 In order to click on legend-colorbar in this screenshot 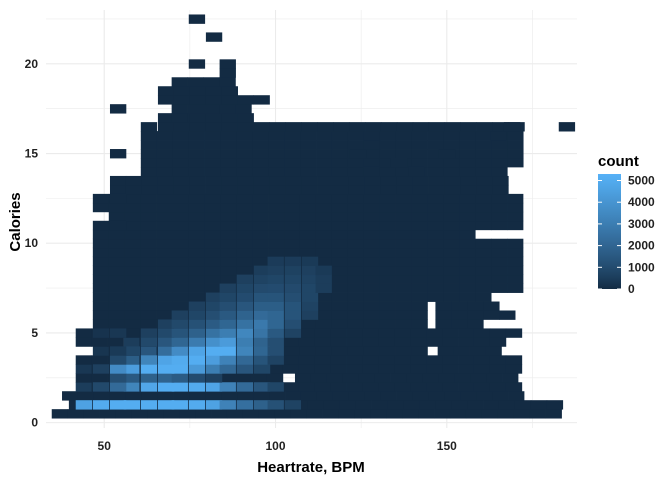, I will do `click(609, 231)`.